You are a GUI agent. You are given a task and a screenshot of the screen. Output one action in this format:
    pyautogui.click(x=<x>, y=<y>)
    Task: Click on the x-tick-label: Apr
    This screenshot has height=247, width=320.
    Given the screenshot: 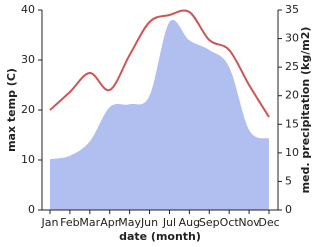 What is the action you would take?
    pyautogui.click(x=110, y=222)
    